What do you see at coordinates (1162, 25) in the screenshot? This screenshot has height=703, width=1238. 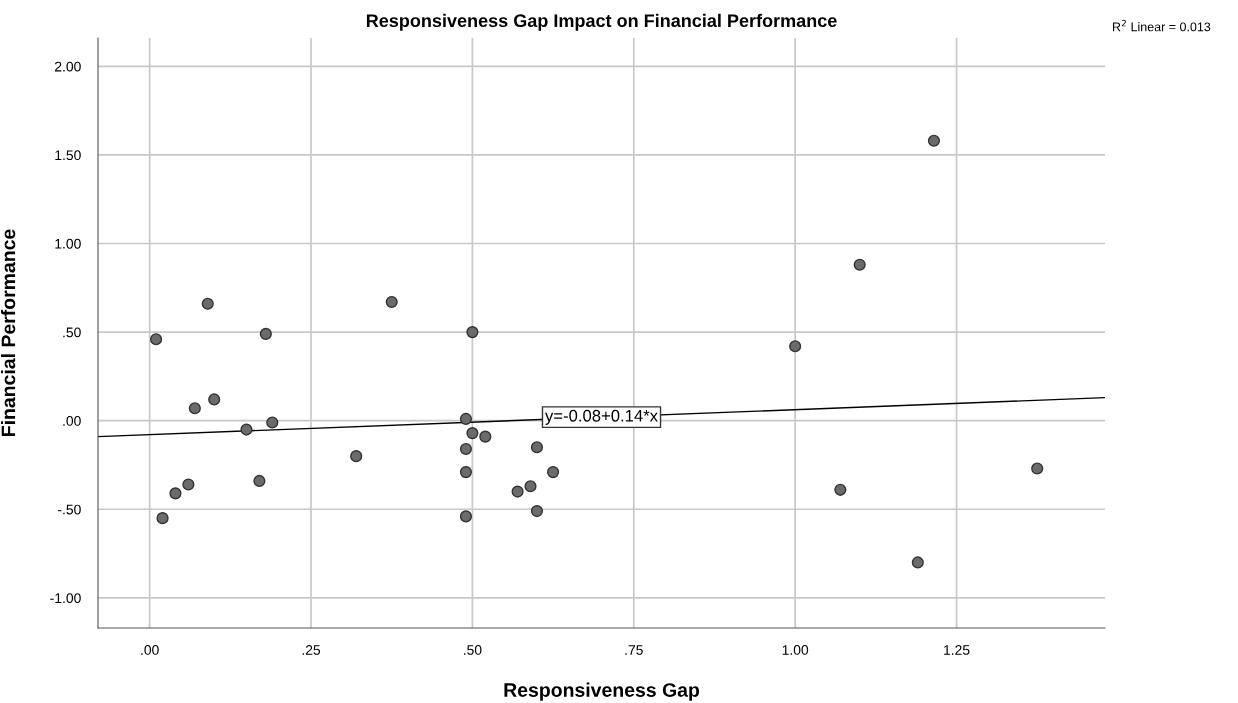 I see `text: R$^{2}$ Linear = 0.013` at bounding box center [1162, 25].